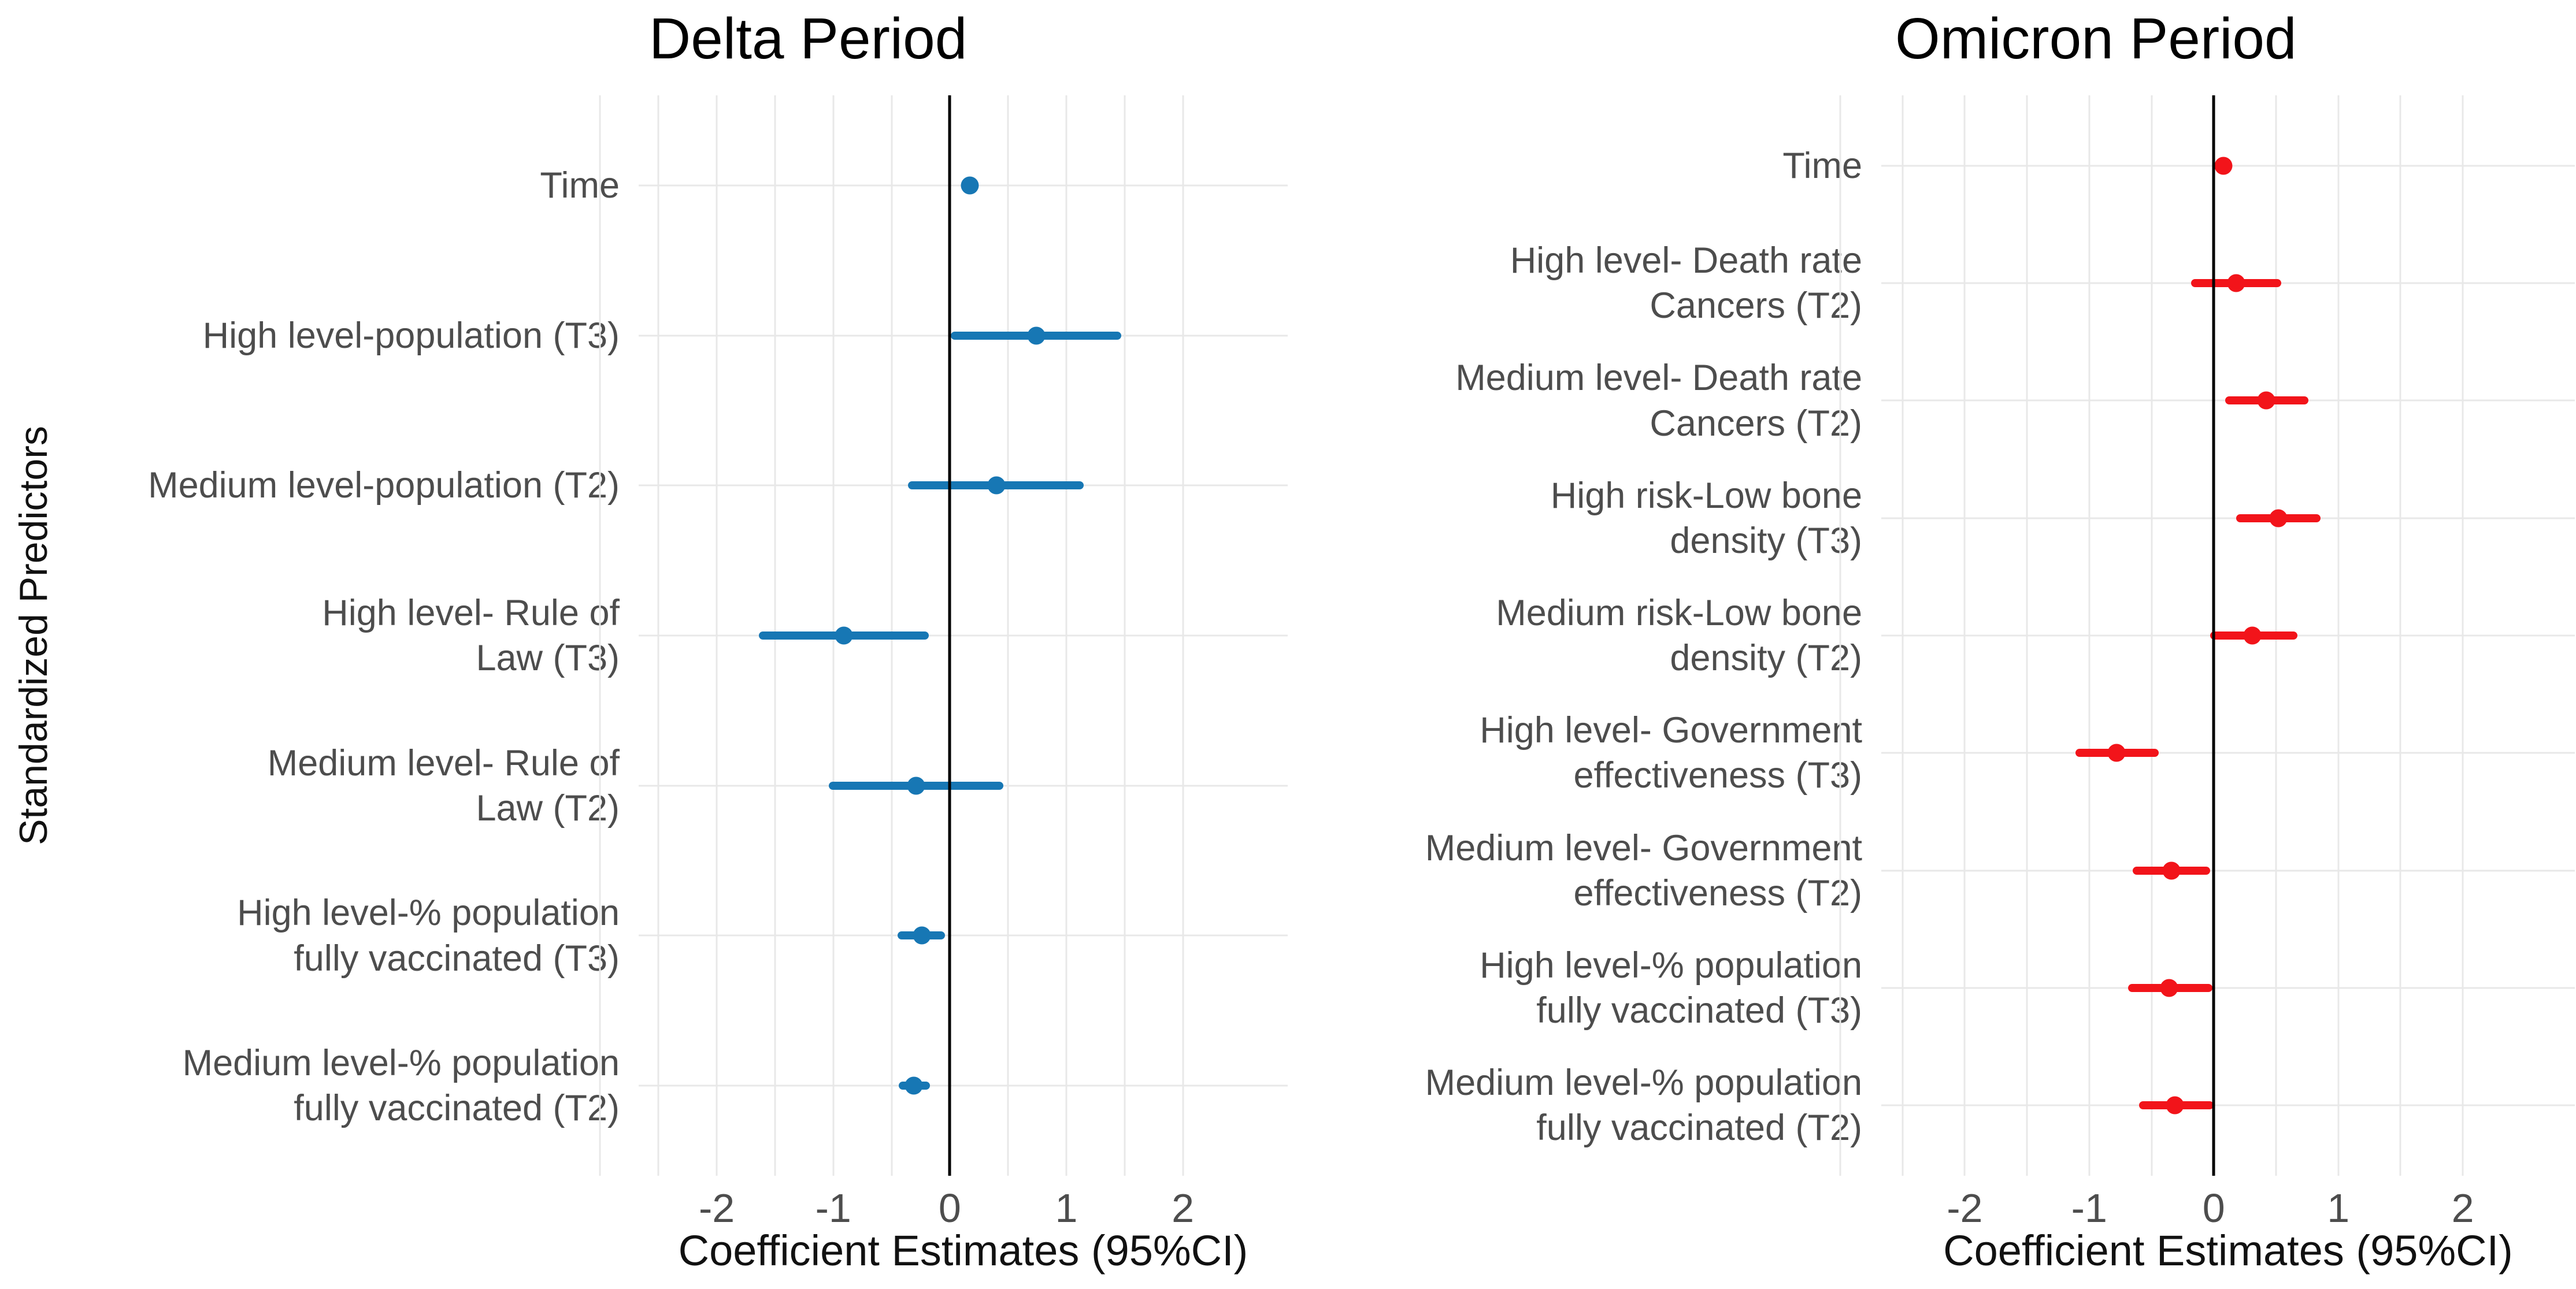 The width and height of the screenshot is (2576, 1289). What do you see at coordinates (411, 336) in the screenshot?
I see `row-label: High level-population (T3)` at bounding box center [411, 336].